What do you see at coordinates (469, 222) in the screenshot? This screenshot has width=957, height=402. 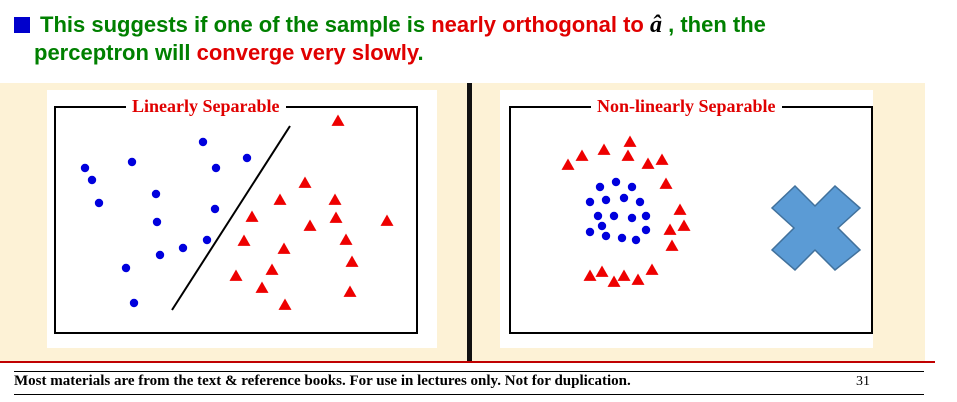 I see `panel-divider` at bounding box center [469, 222].